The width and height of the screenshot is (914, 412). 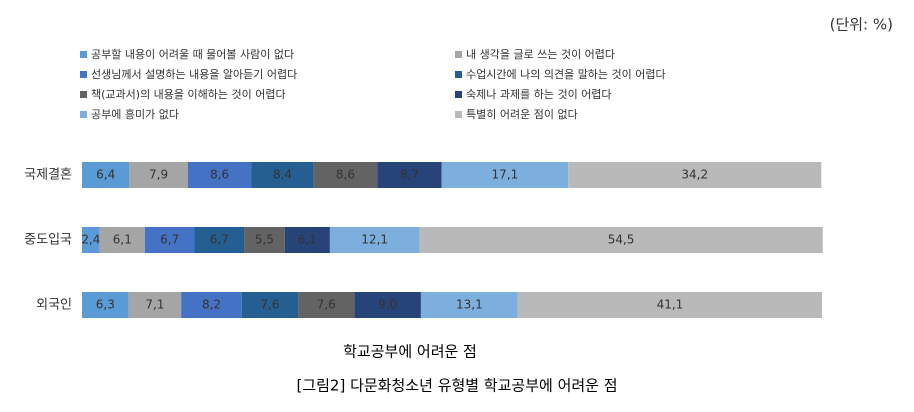 I want to click on value-label: 7,1, so click(x=154, y=305).